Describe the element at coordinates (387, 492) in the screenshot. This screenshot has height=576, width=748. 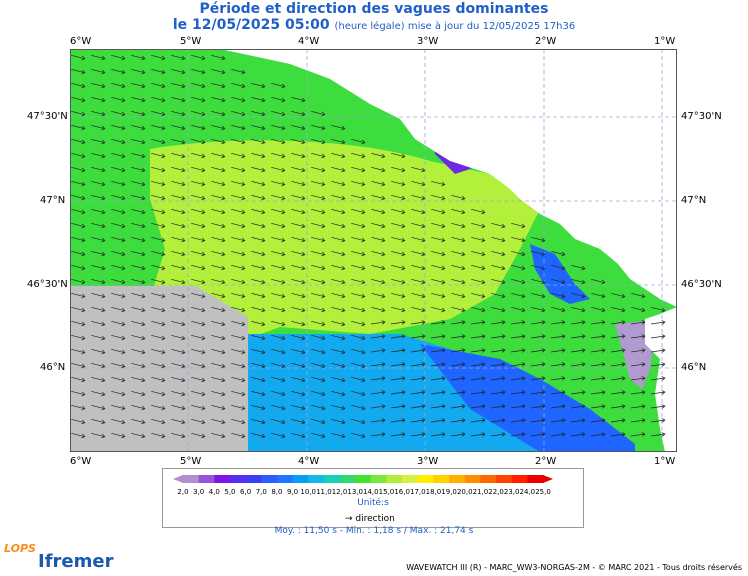
I see `legend-tick-label: 15,0` at that location.